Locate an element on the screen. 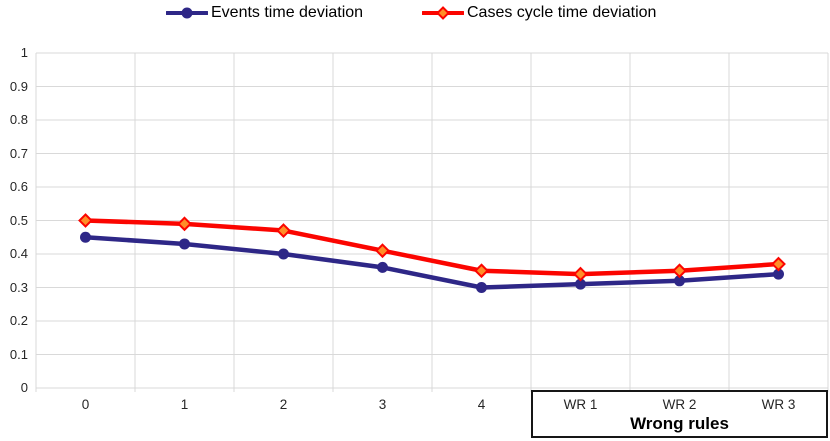 The width and height of the screenshot is (830, 441). wrong-rules-box: Wrong rules is located at coordinates (679, 414).